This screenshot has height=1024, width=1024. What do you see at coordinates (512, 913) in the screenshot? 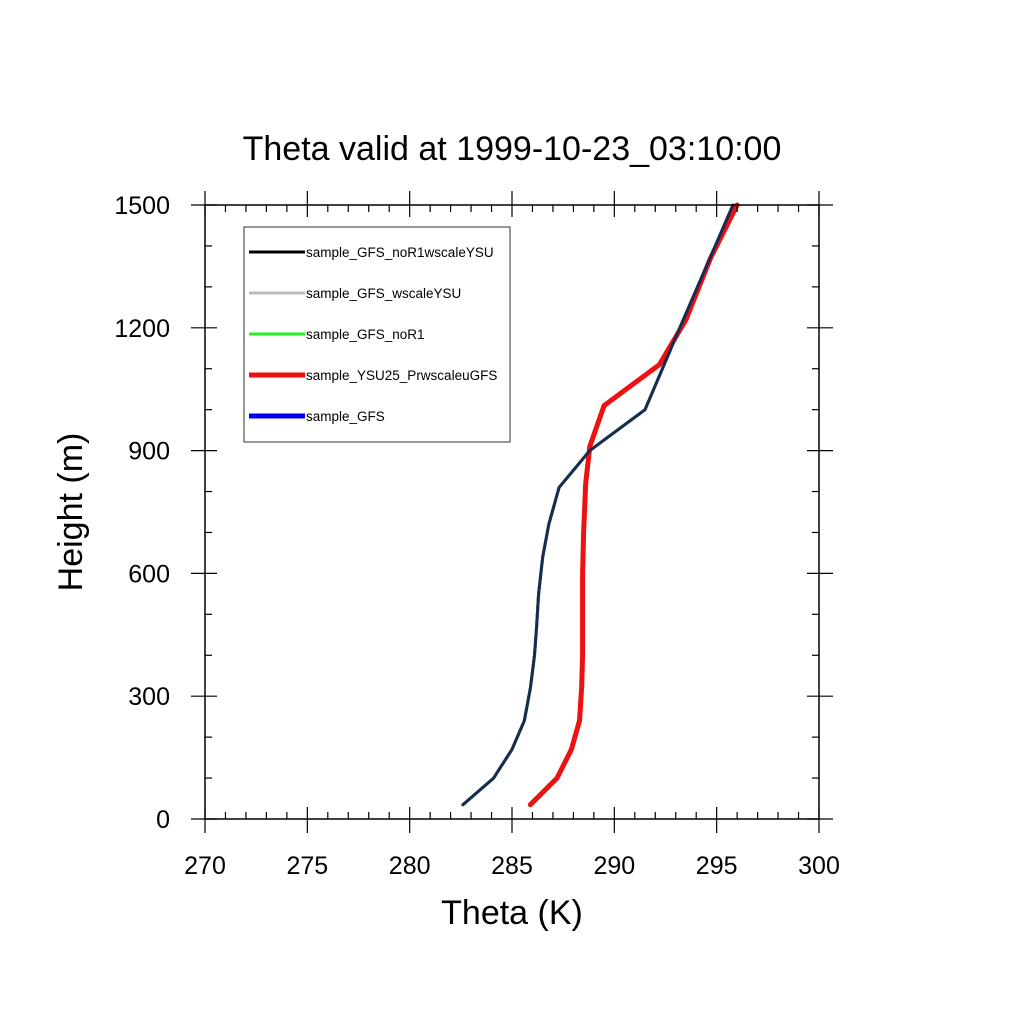
I see `x-axis-label: Theta (K)` at bounding box center [512, 913].